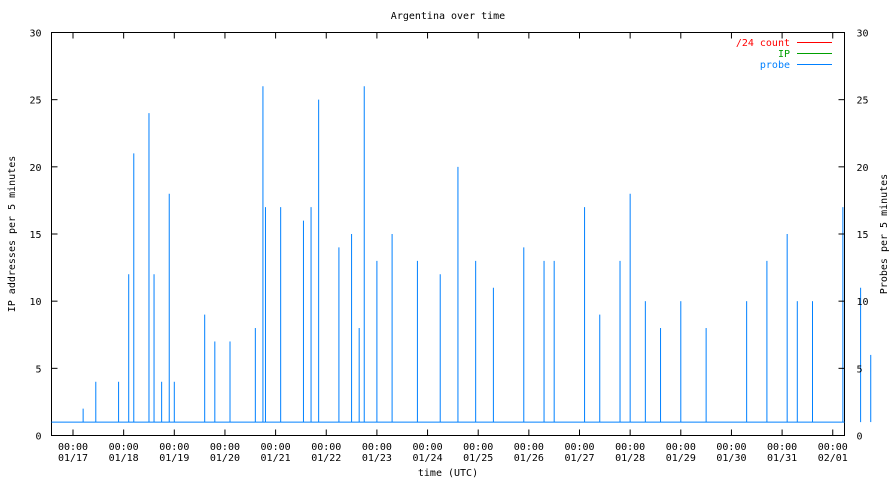  Describe the element at coordinates (35, 235) in the screenshot. I see `y-tick-label-left-3: 15` at that location.